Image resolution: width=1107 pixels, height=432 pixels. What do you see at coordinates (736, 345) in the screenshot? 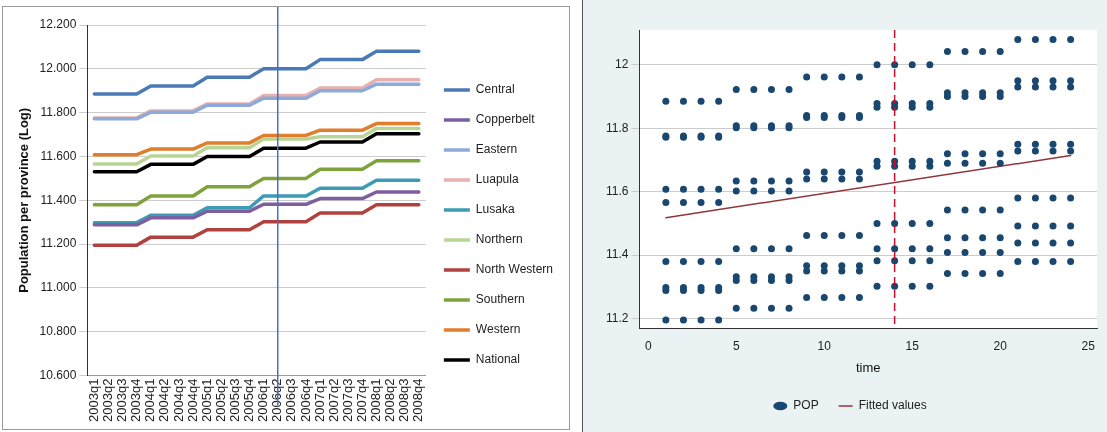
I see `x-tick-label: 5` at bounding box center [736, 345].